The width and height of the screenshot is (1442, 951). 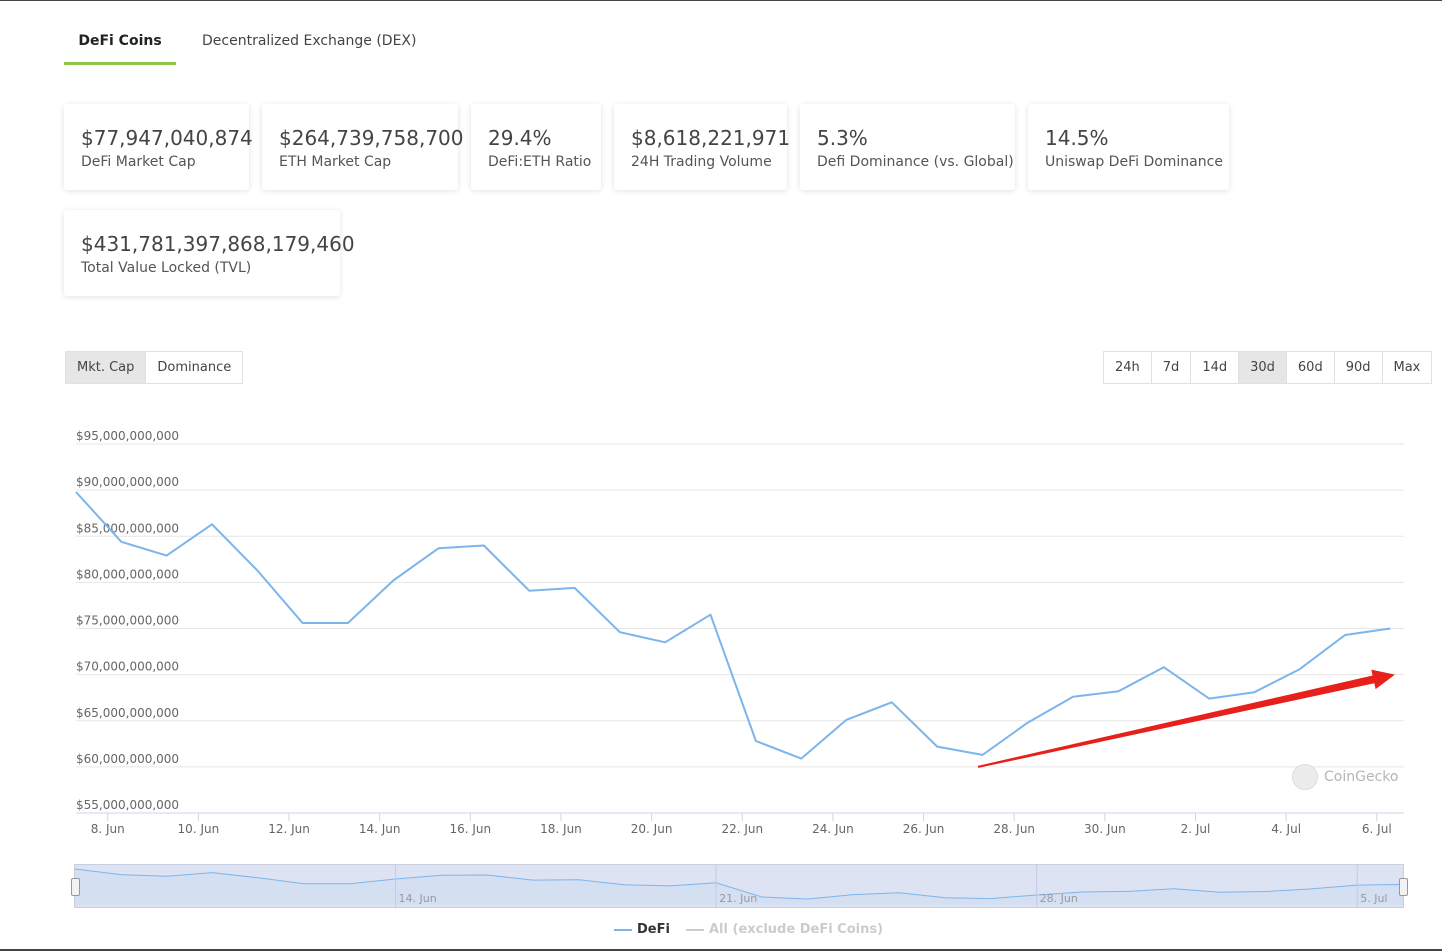 What do you see at coordinates (520, 138) in the screenshot?
I see `stat-value: 29.4%` at bounding box center [520, 138].